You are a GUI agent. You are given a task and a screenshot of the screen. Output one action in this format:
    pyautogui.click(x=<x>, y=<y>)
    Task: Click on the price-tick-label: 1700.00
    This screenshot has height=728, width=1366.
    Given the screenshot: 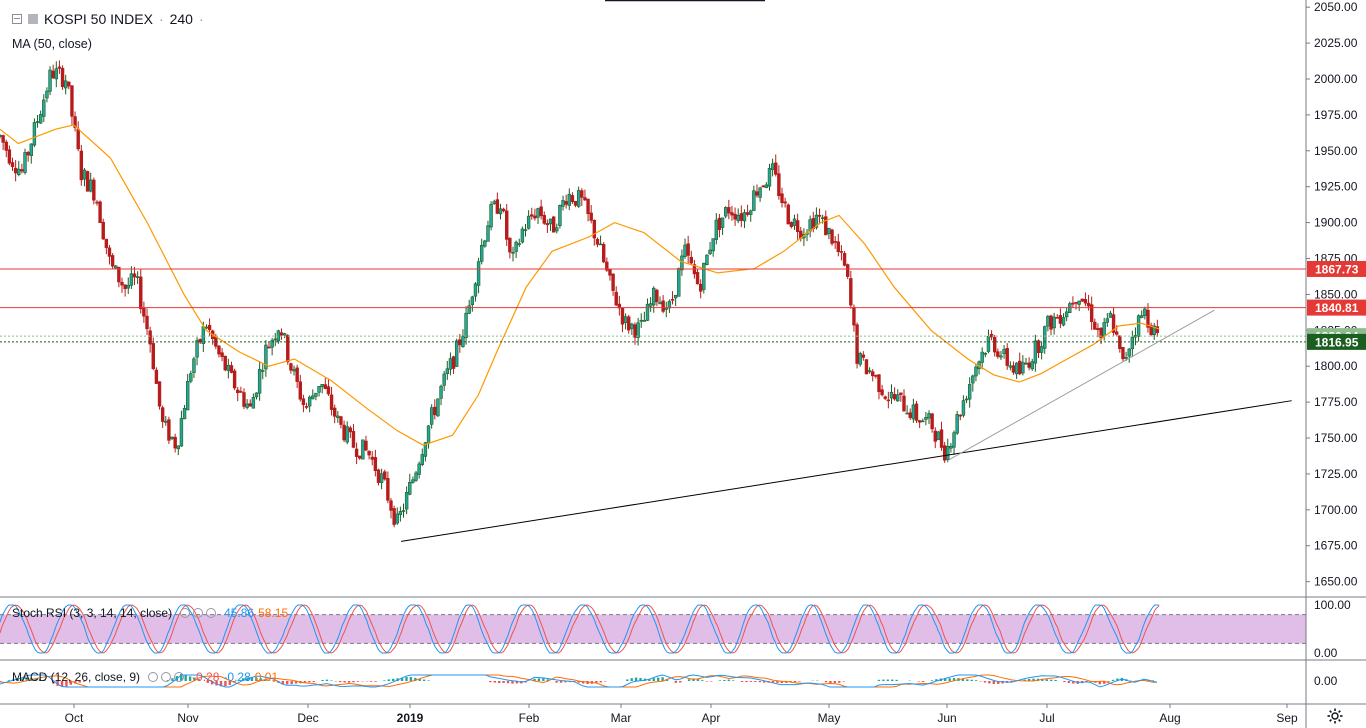 What is the action you would take?
    pyautogui.click(x=1336, y=510)
    